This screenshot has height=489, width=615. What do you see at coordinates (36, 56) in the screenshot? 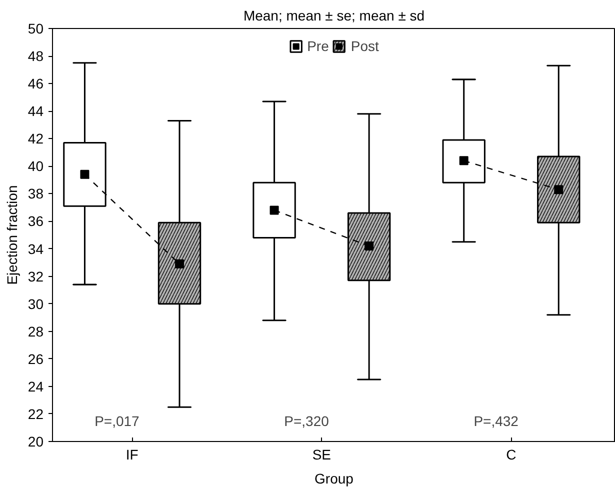
I see `y-tick-label: 48` at bounding box center [36, 56].